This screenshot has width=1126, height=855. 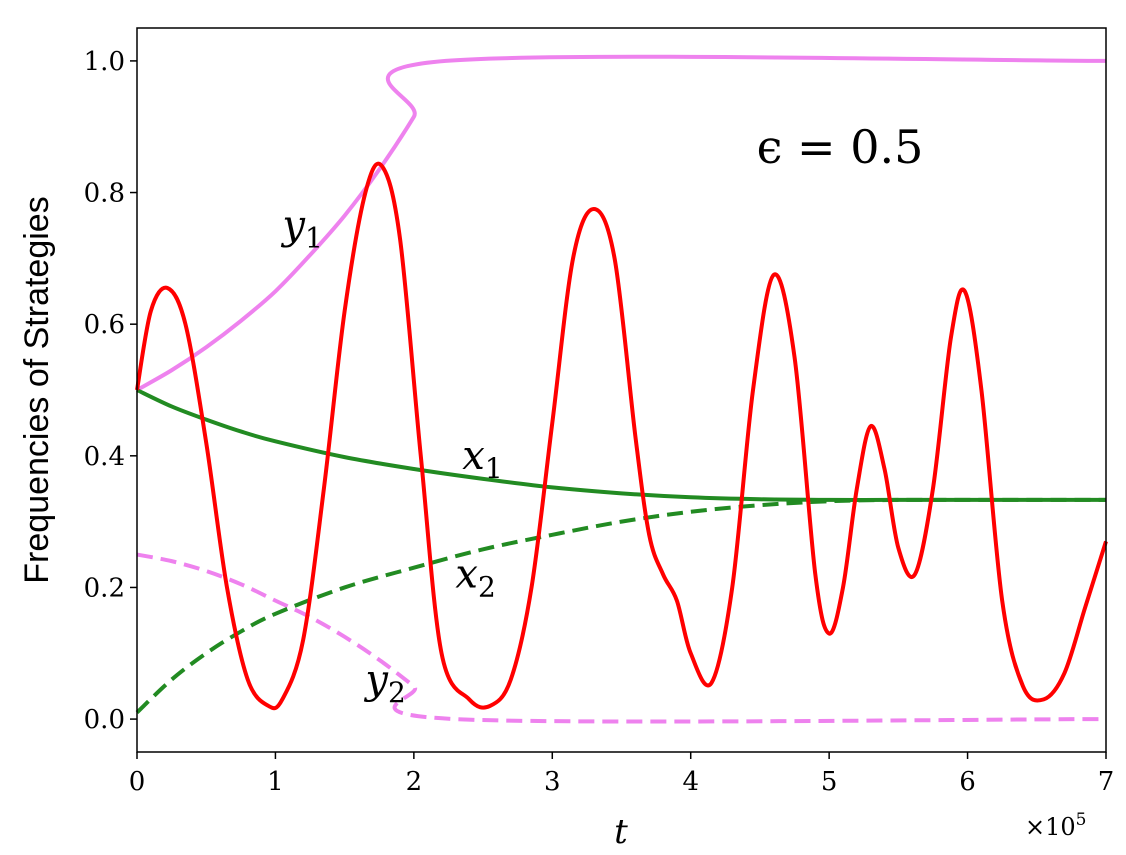 I want to click on x-offset-label: ×10⁵, so click(x=1055, y=825).